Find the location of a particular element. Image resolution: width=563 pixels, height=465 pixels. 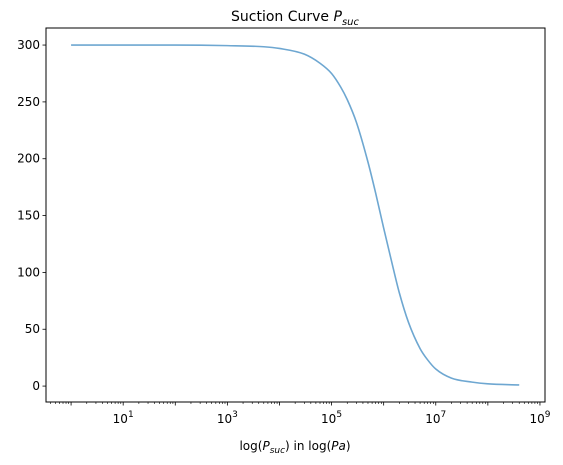

x-tick-label-exponent: 7 is located at coordinates (444, 415).